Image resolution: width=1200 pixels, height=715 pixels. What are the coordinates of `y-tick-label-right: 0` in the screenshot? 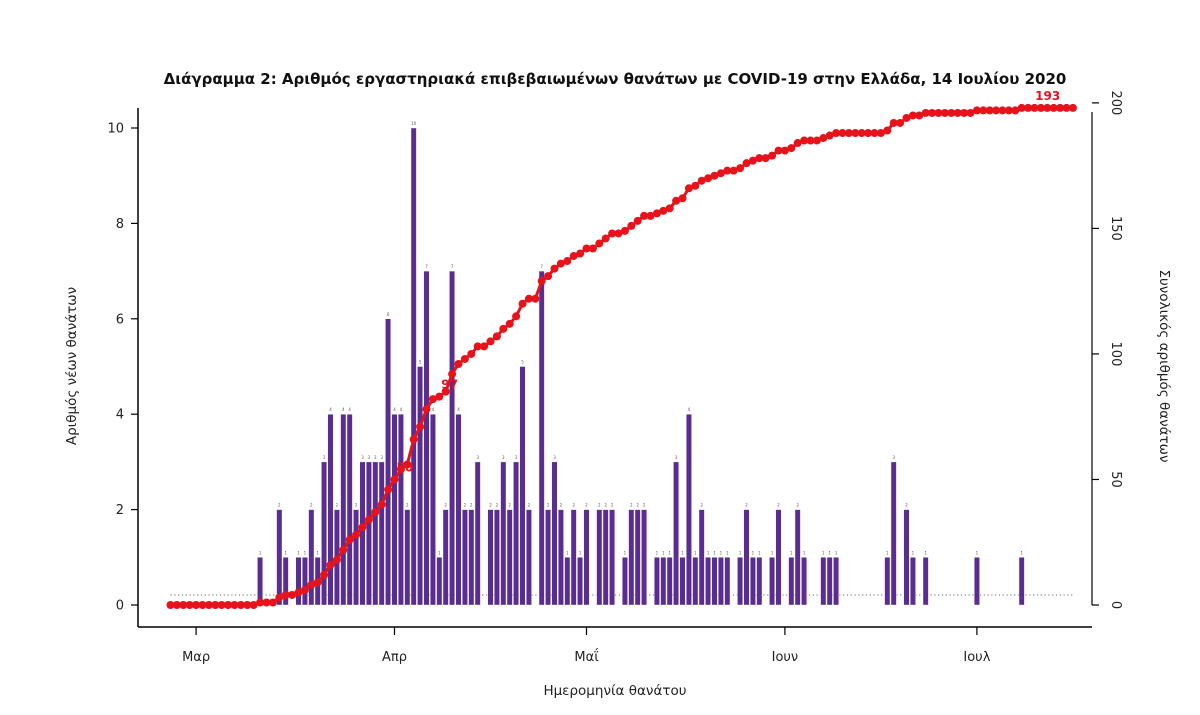 It's located at (1115, 605).